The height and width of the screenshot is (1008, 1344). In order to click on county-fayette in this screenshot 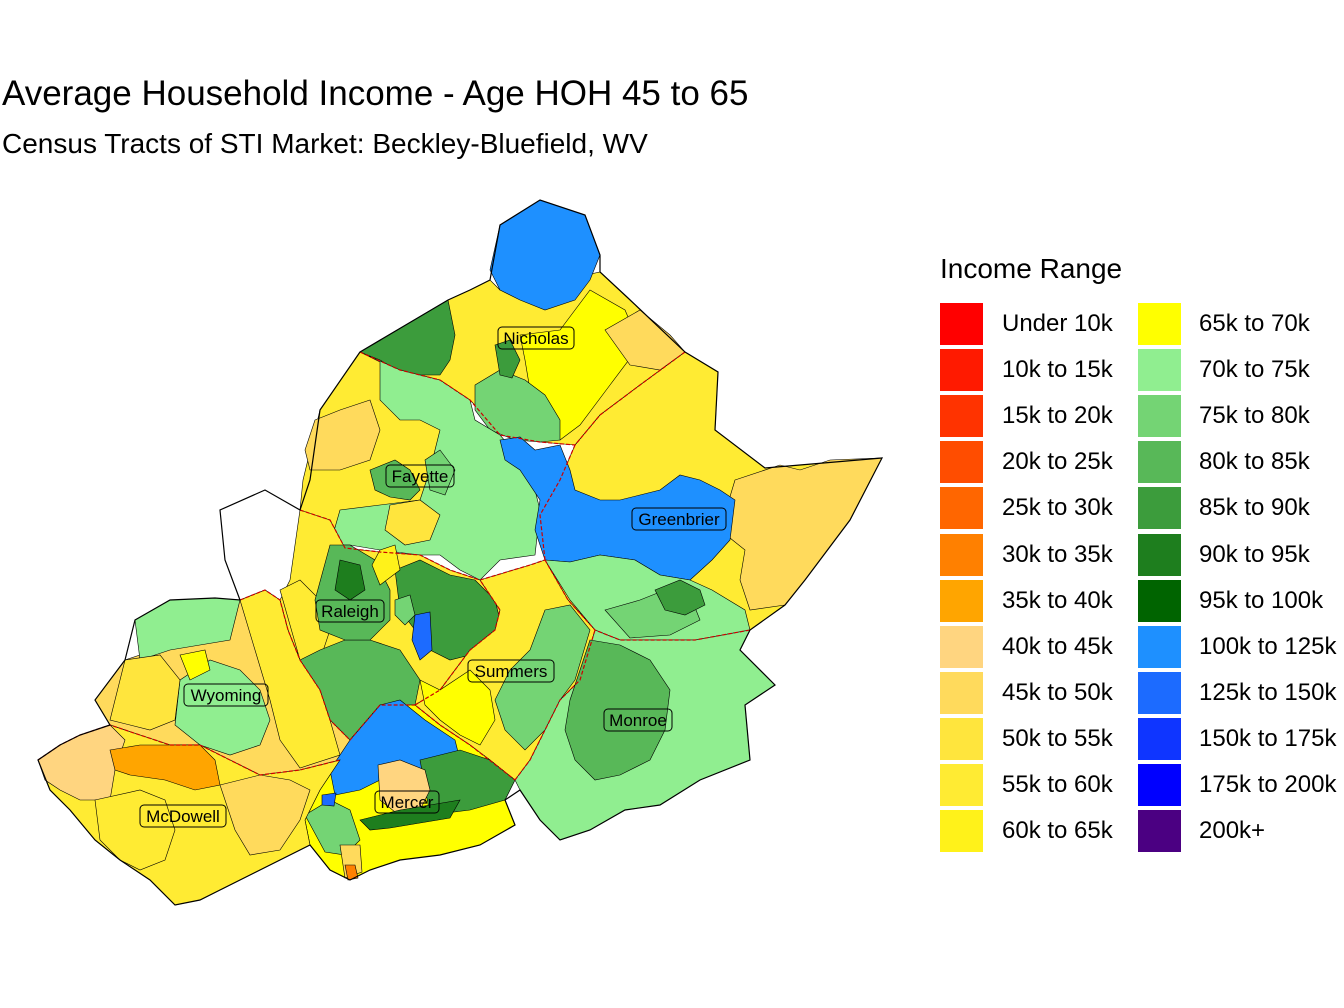, I will do `click(420, 466)`.